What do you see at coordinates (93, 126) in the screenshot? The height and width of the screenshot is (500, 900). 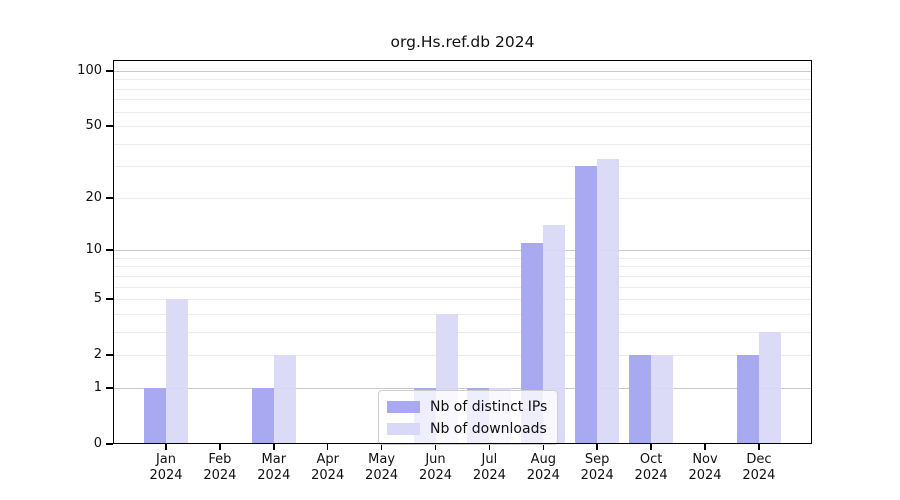 I see `y-tick-label: 50` at bounding box center [93, 126].